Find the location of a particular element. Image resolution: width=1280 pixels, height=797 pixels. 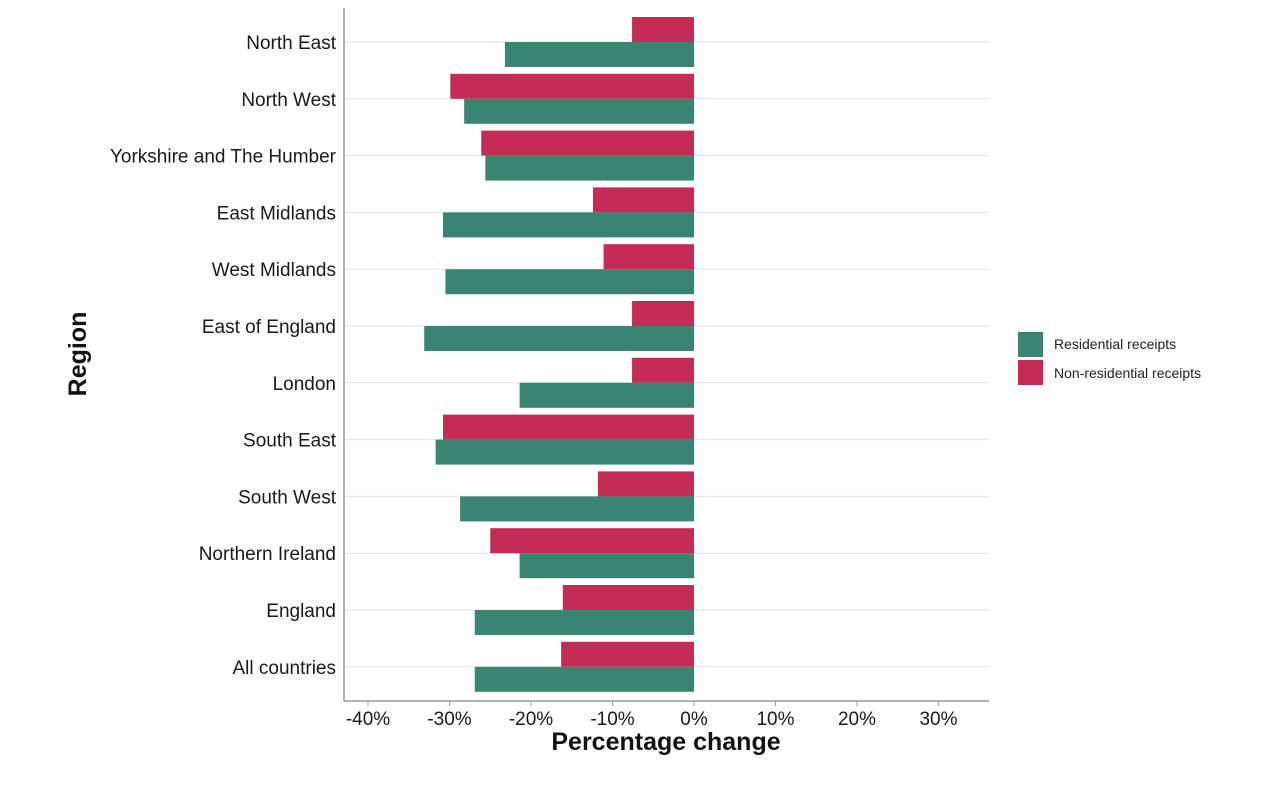

category-label: North West is located at coordinates (288, 100).